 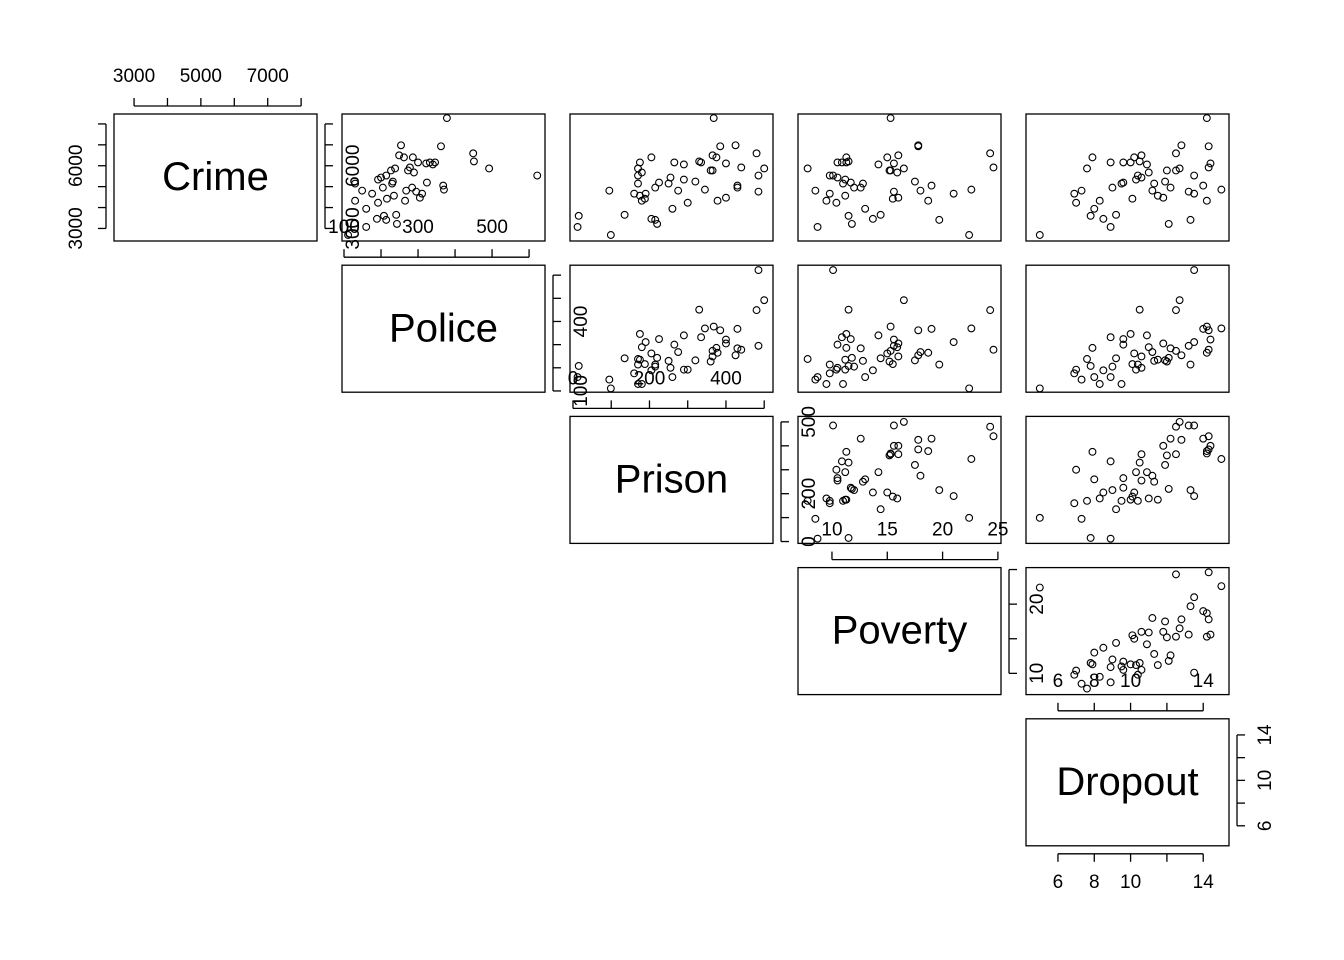 What do you see at coordinates (581, 391) in the screenshot?
I see `tick-label: 100` at bounding box center [581, 391].